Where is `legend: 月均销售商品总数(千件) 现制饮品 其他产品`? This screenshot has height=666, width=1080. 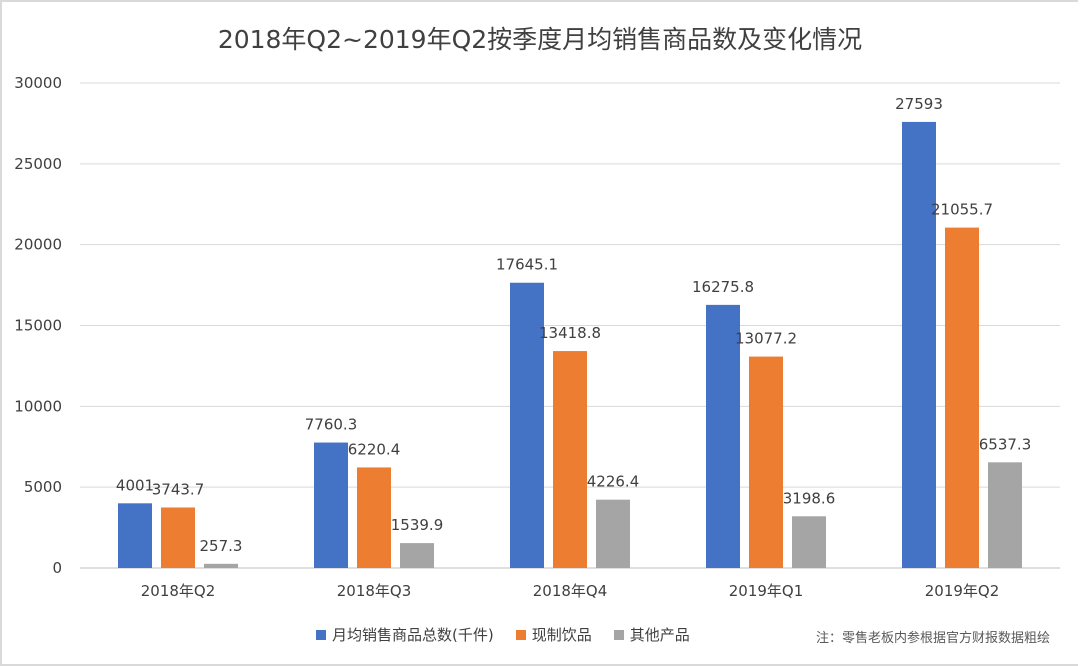 legend: 月均销售商品总数(千件) 现制饮品 其他产品 is located at coordinates (503, 634).